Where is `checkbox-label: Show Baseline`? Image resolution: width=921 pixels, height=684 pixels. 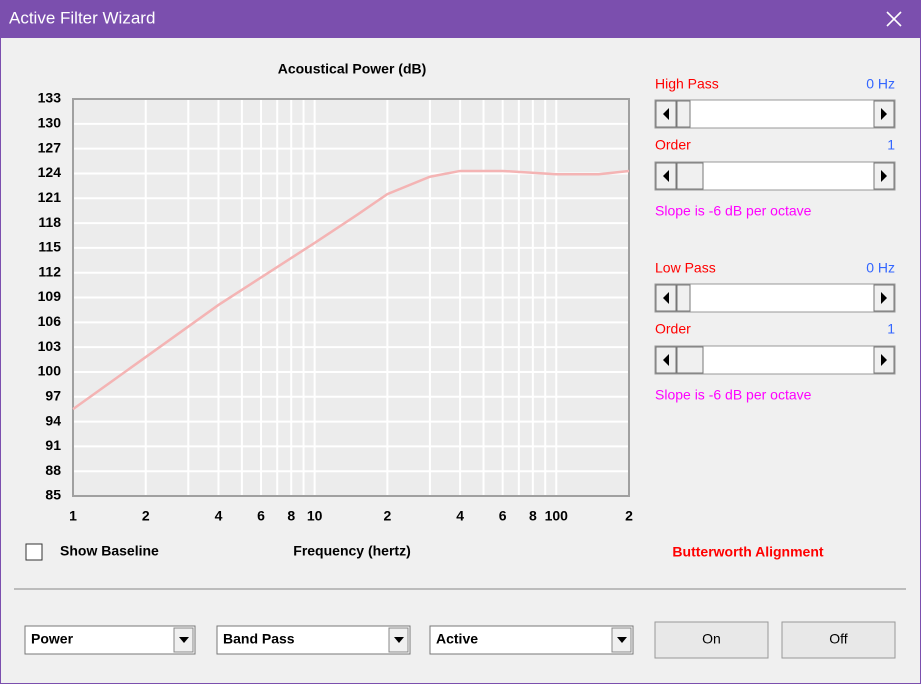 checkbox-label: Show Baseline is located at coordinates (109, 551).